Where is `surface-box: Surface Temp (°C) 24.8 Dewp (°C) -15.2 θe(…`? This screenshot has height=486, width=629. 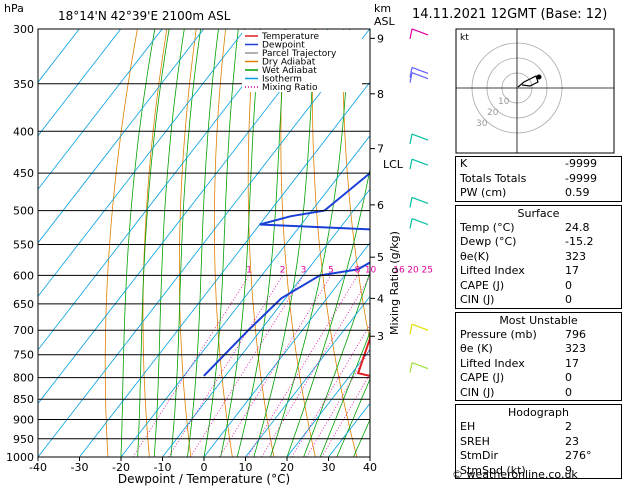 surface-box: Surface Temp (°C) 24.8 Dewp (°C) -15.2 θe(… is located at coordinates (538, 256).